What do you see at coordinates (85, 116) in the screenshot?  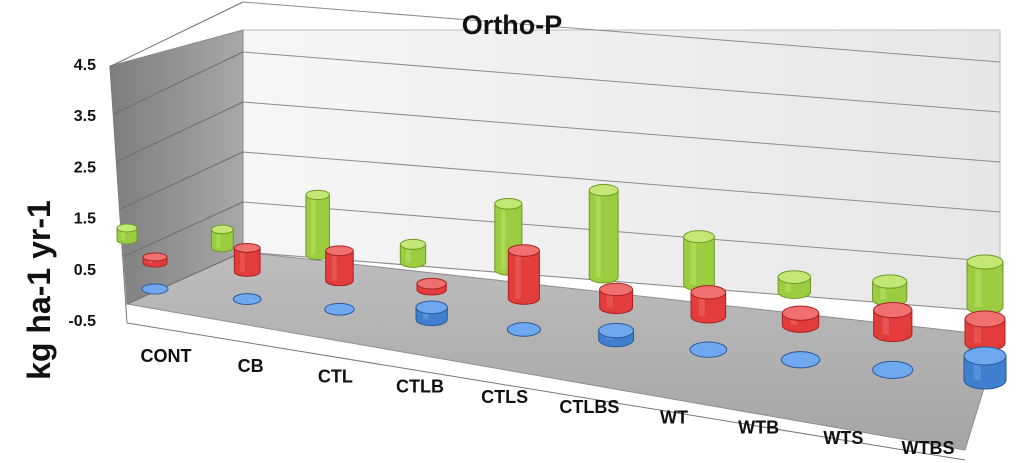 I see `y-tick-label: 3.5` at bounding box center [85, 116].